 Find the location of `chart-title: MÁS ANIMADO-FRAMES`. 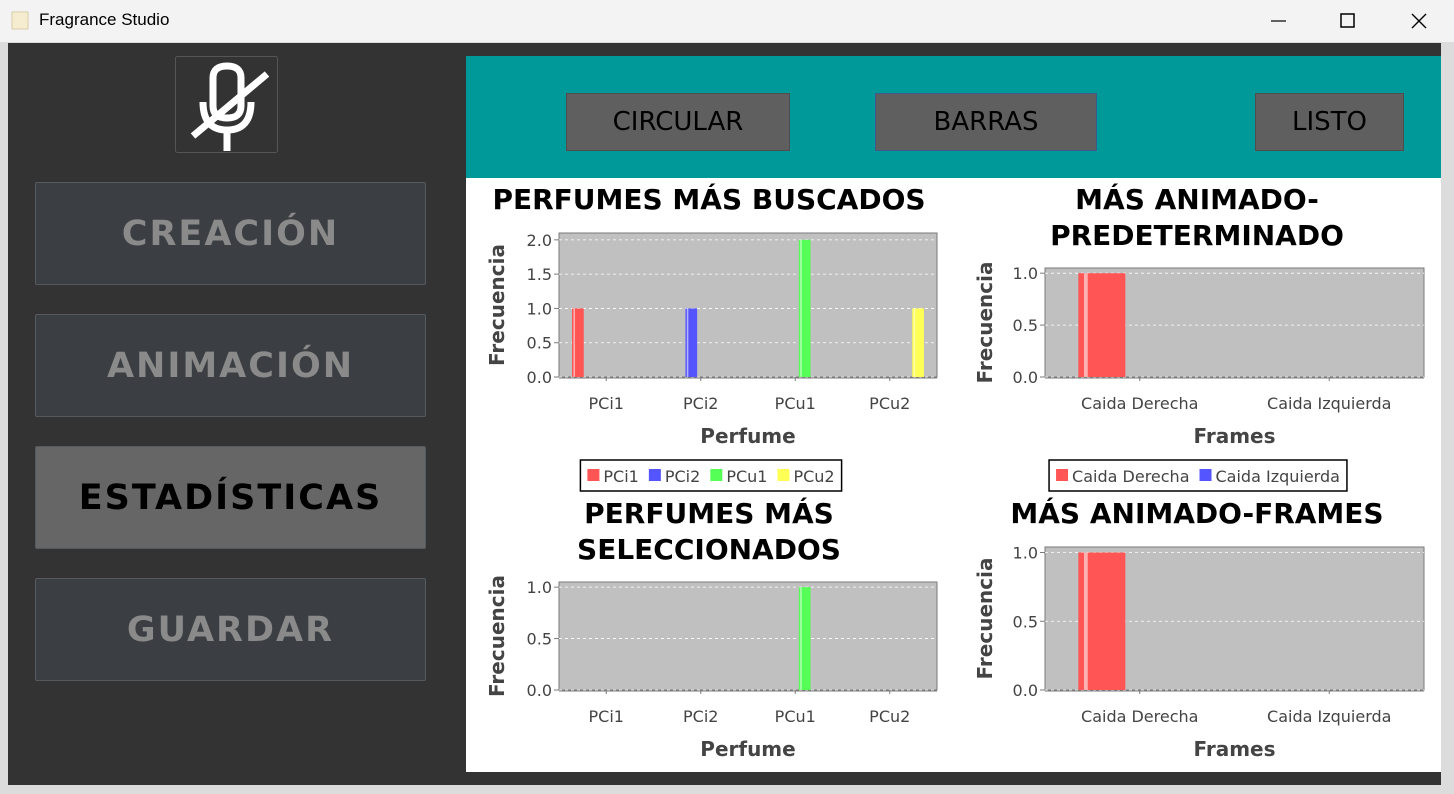

chart-title: MÁS ANIMADO-FRAMES is located at coordinates (1197, 513).